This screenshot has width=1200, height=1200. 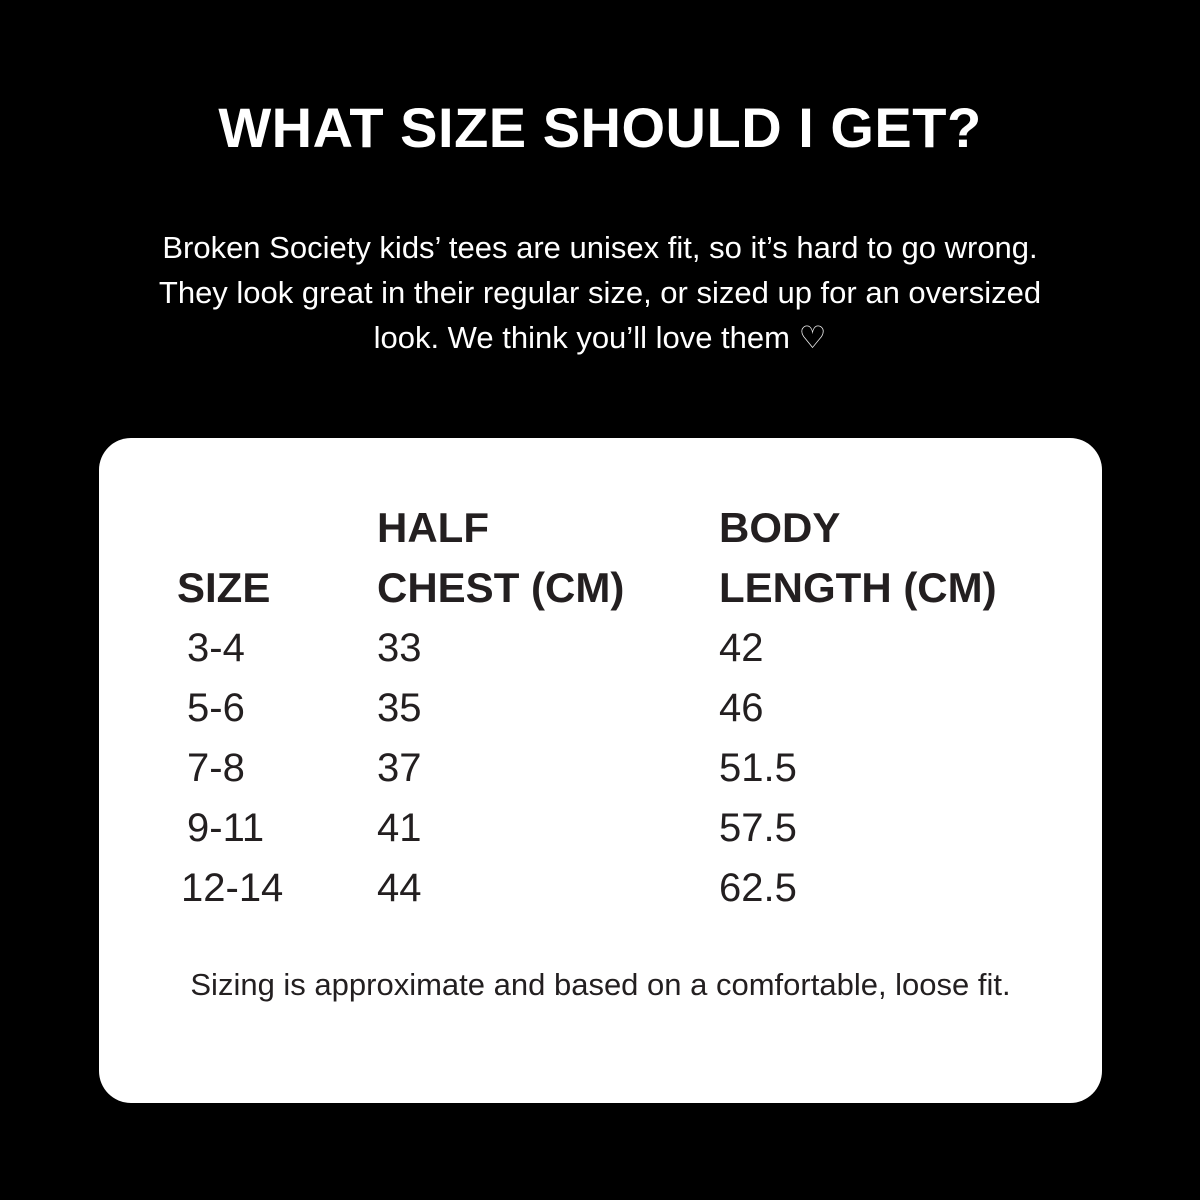 What do you see at coordinates (224, 587) in the screenshot?
I see `header-size: SIZE` at bounding box center [224, 587].